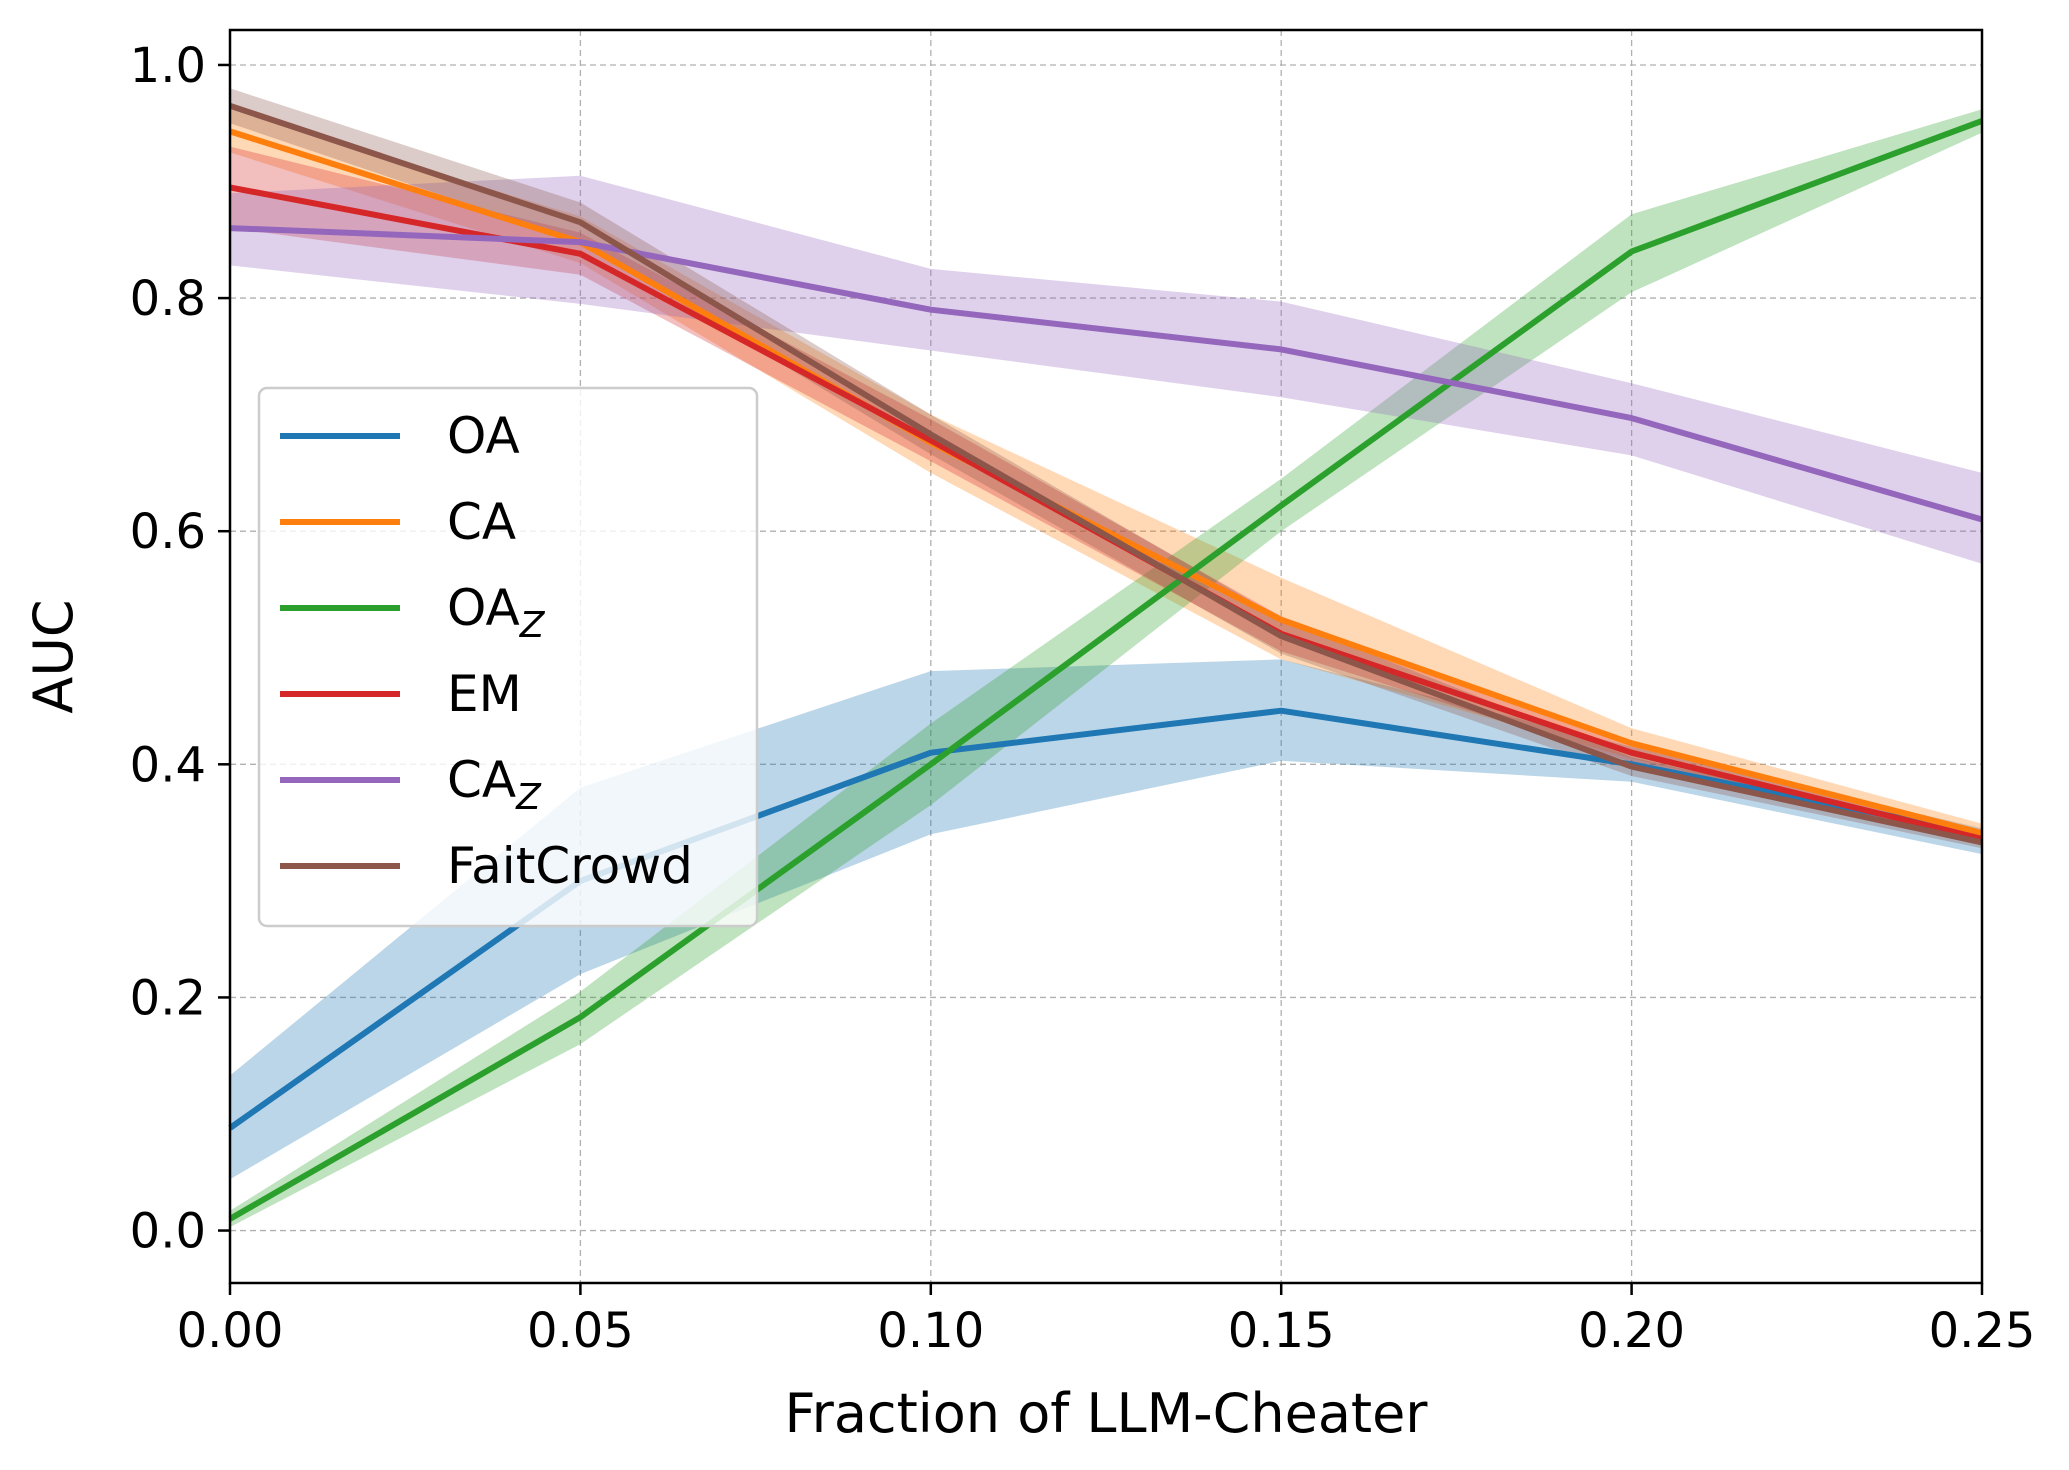  What do you see at coordinates (930, 1331) in the screenshot?
I see `x-tick-label: 0.10` at bounding box center [930, 1331].